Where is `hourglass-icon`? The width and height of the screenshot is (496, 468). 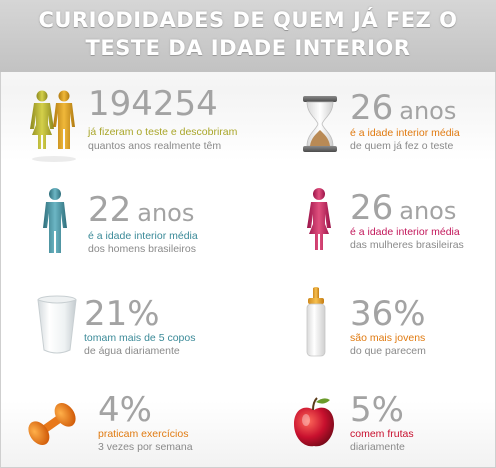
hourglass-icon is located at coordinates (320, 124).